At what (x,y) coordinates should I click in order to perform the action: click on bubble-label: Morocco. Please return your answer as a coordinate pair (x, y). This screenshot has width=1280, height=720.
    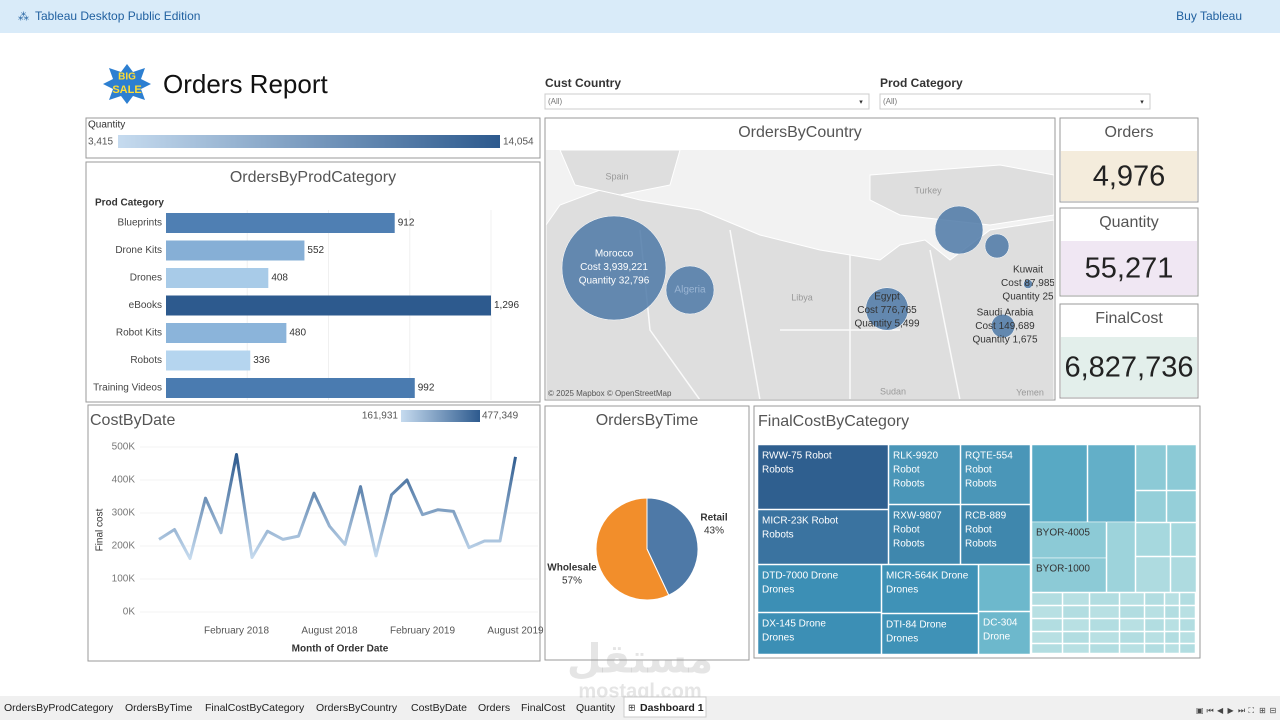
    Looking at the image, I should click on (614, 254).